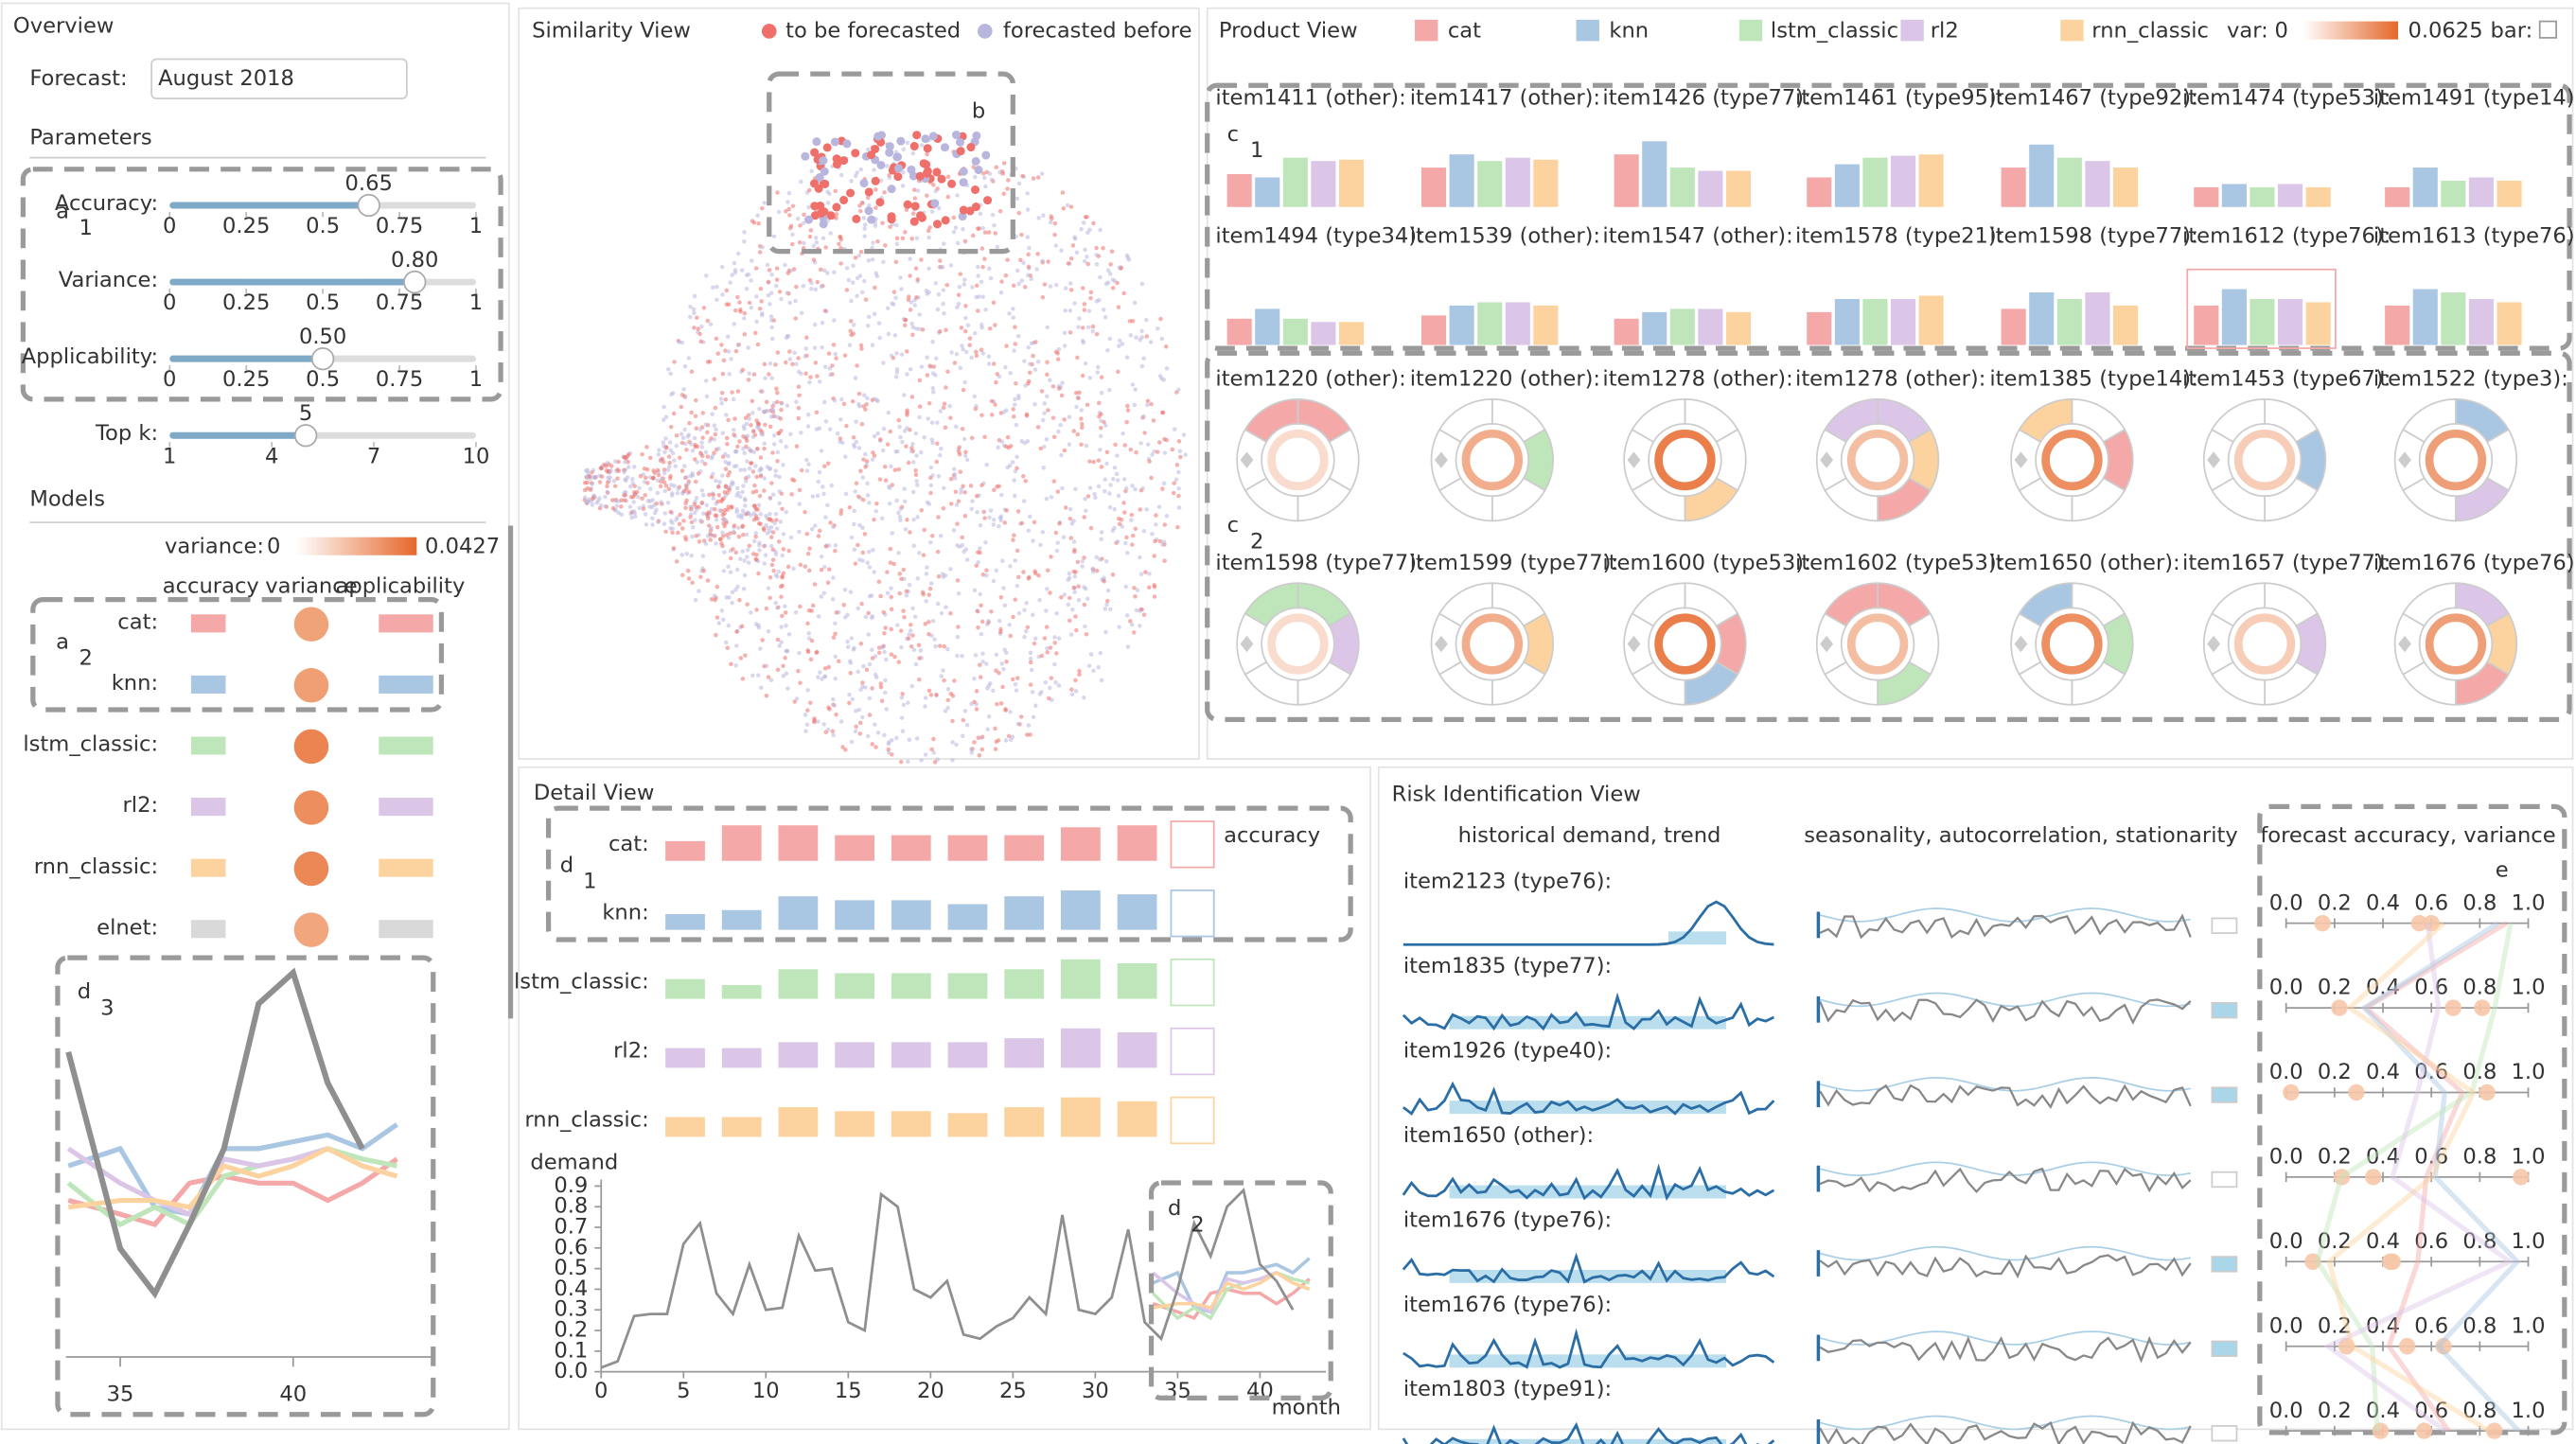  I want to click on x-tick-label: 10, so click(766, 1391).